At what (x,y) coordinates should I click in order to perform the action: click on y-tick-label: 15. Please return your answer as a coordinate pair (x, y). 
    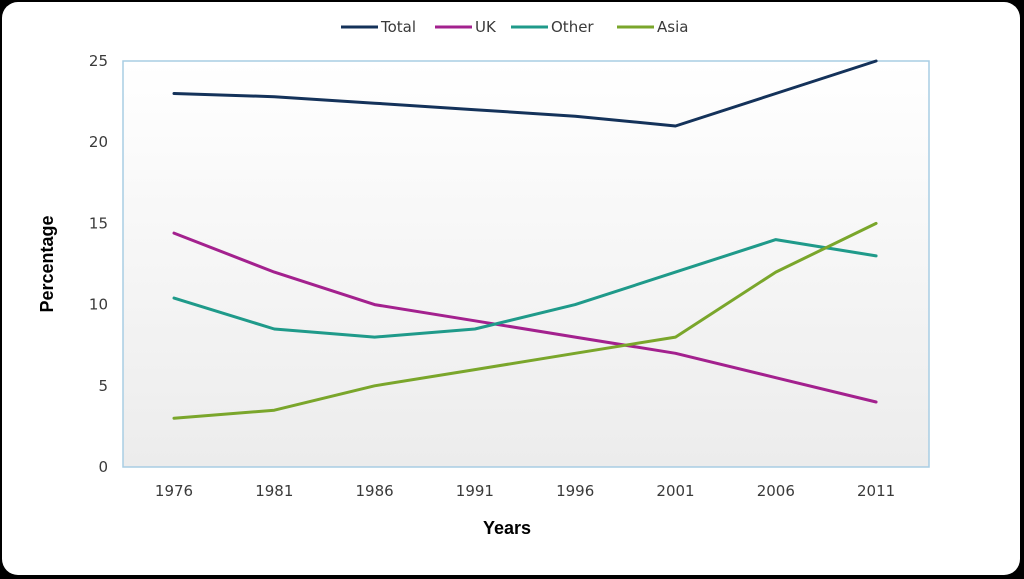
    Looking at the image, I should click on (98, 223).